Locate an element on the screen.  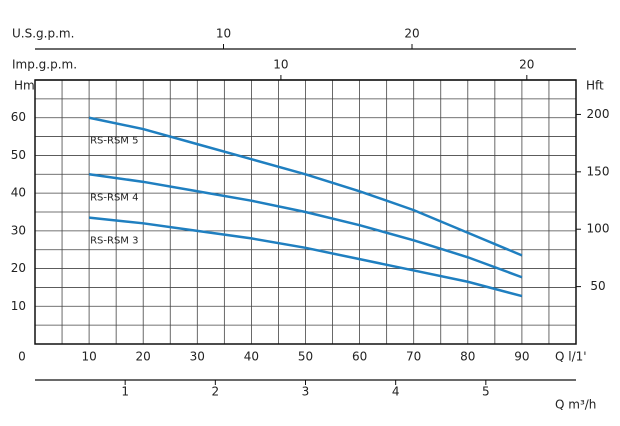
x-tick-label: 60 is located at coordinates (359, 357).